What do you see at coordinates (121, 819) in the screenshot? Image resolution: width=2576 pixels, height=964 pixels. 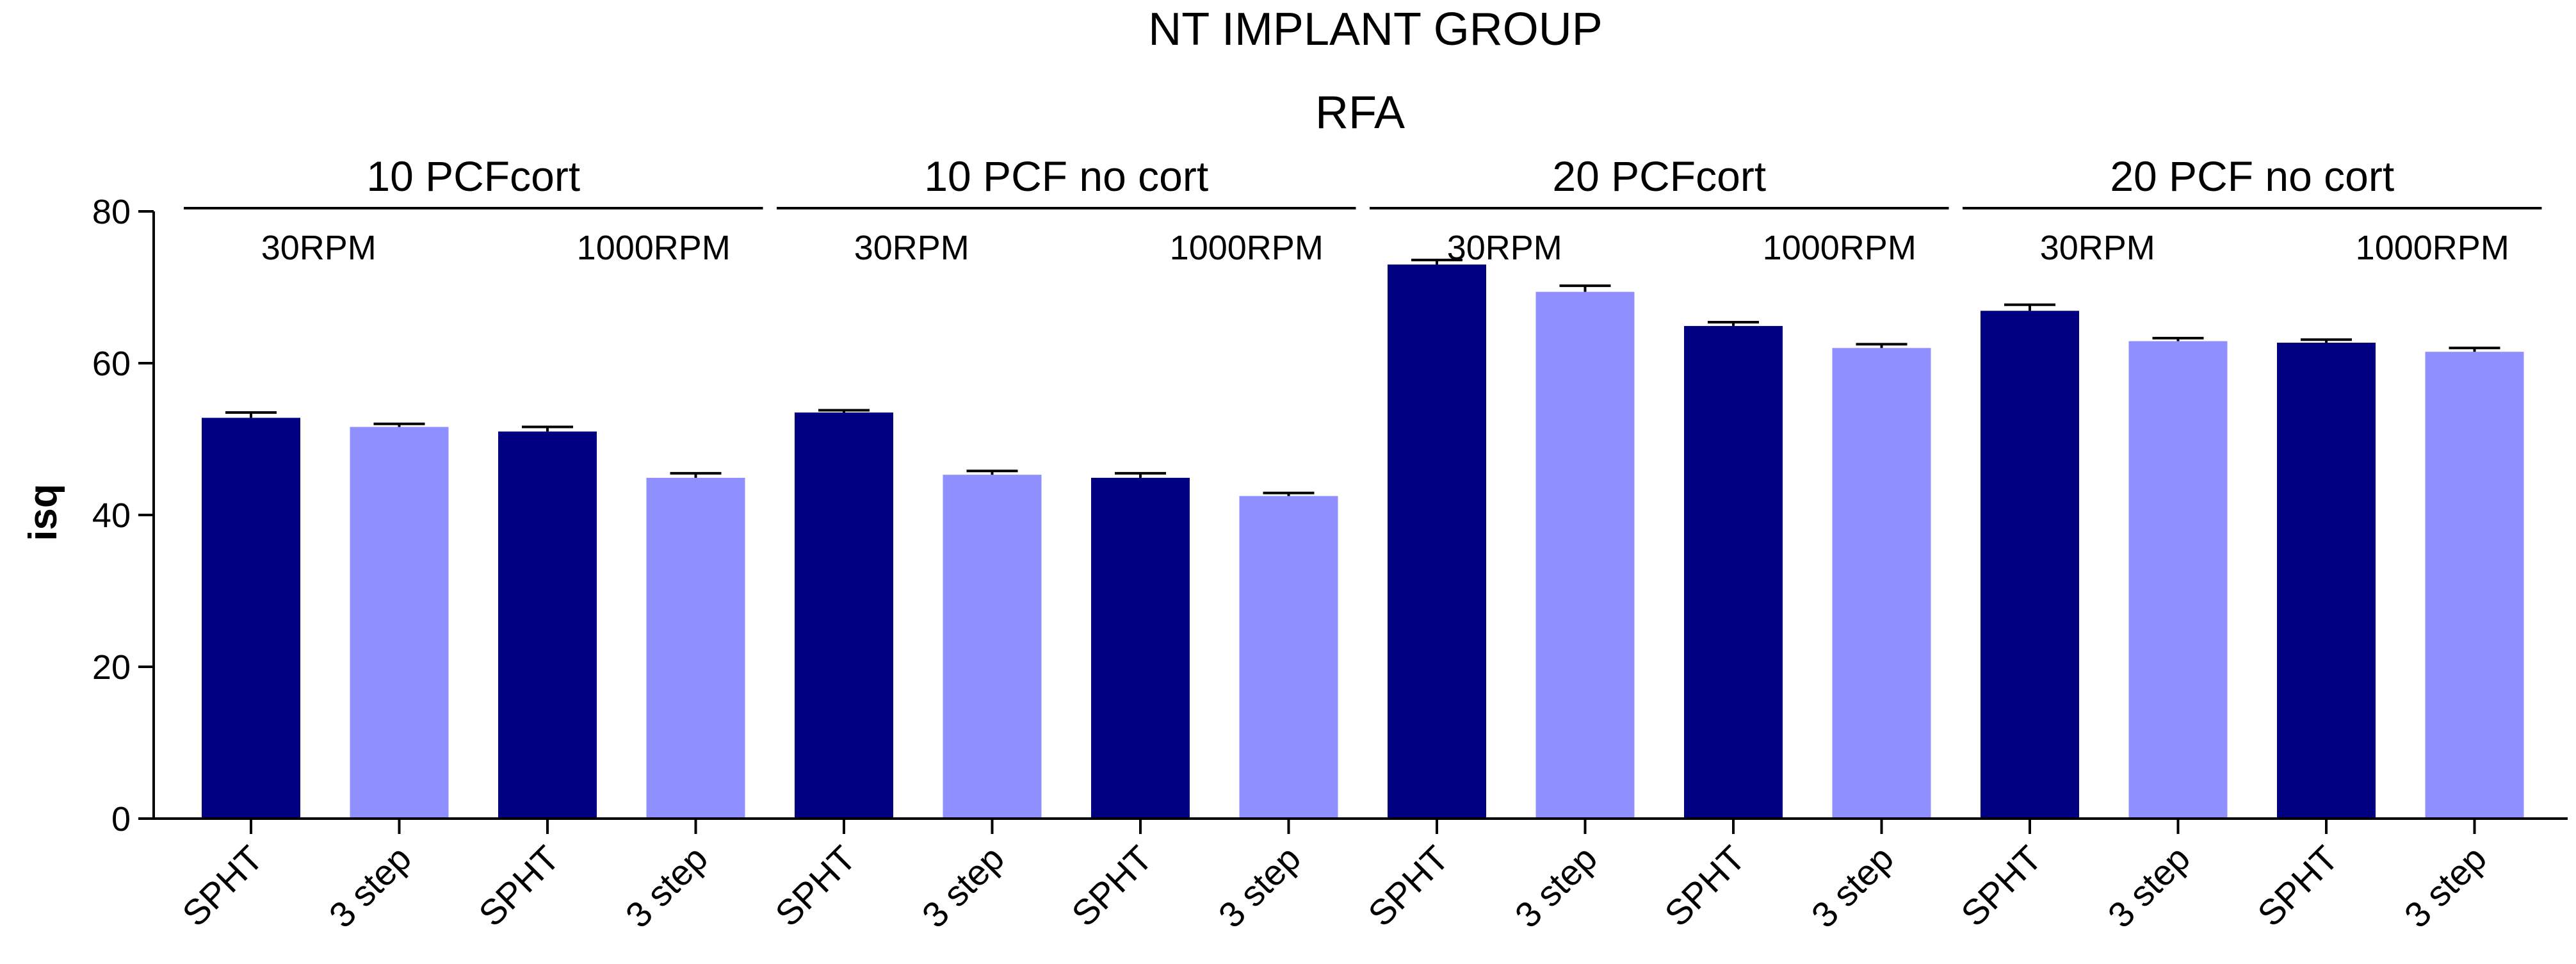 I see `y-tick-label: 0` at bounding box center [121, 819].